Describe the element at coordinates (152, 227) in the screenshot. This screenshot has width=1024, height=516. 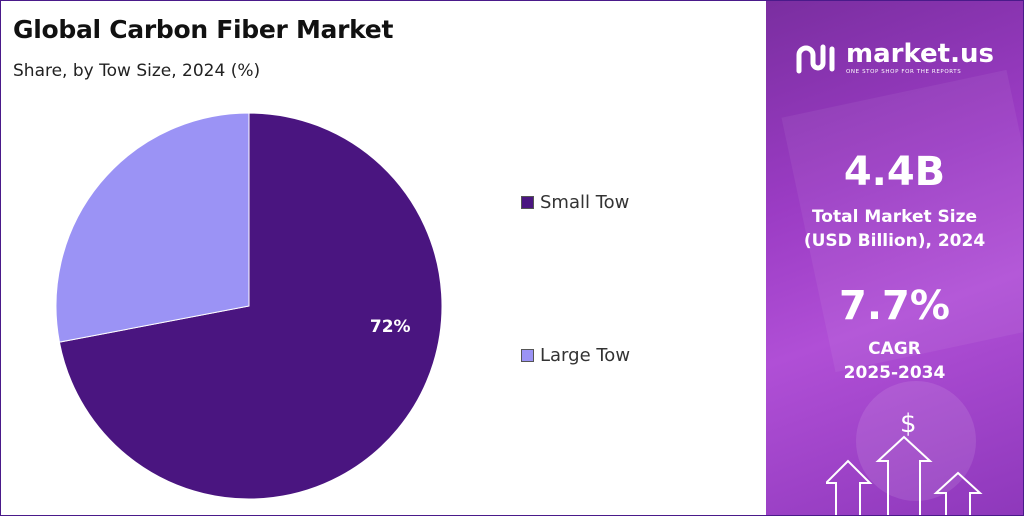
I see `pie-slice-large-tow` at that location.